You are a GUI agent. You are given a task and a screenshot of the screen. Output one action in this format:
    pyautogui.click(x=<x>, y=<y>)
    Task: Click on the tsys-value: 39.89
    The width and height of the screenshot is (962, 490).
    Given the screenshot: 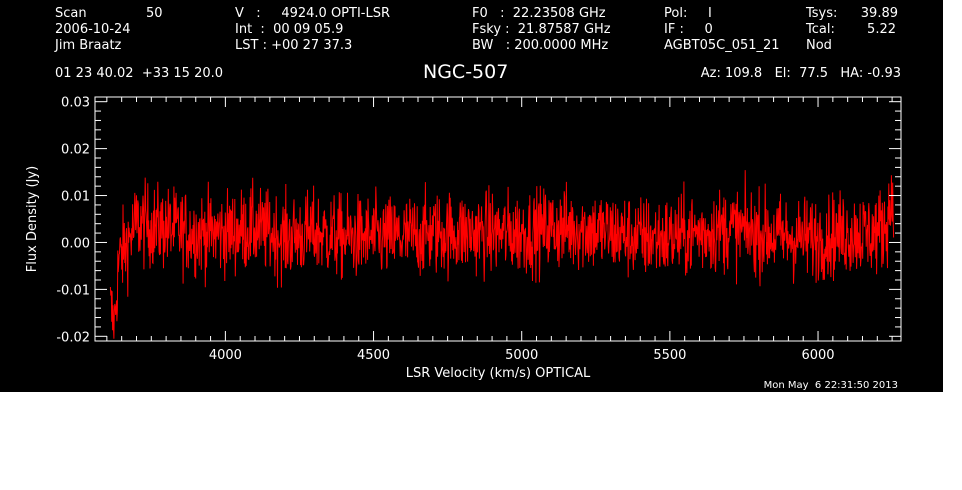 What is the action you would take?
    pyautogui.click(x=879, y=13)
    